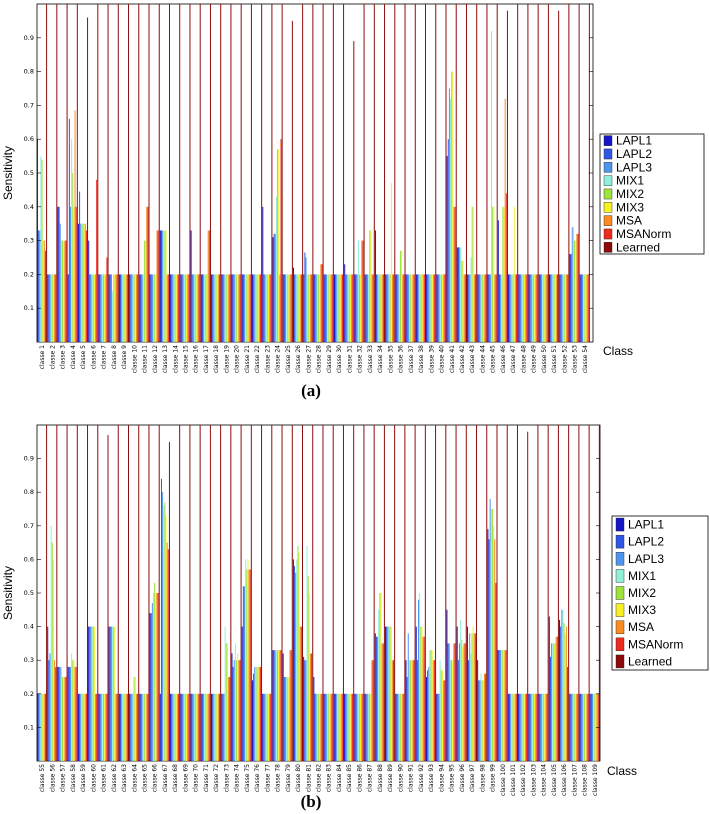  What do you see at coordinates (608, 247) in the screenshot?
I see `legend-swatch-learned` at bounding box center [608, 247].